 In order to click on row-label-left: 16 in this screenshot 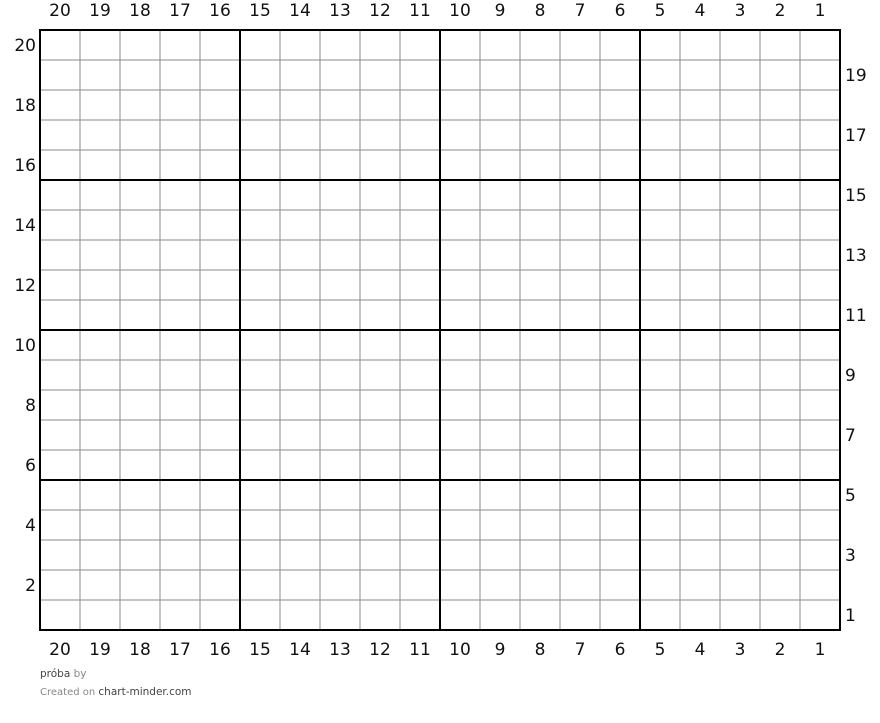, I will do `click(25, 166)`.